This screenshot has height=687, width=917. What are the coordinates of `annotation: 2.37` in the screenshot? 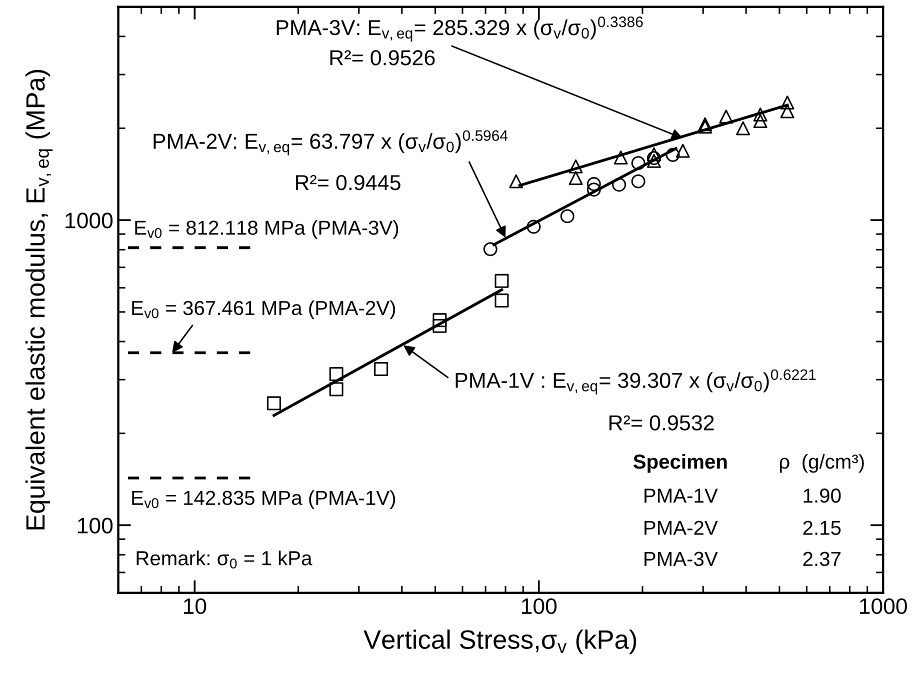 It's located at (821, 559).